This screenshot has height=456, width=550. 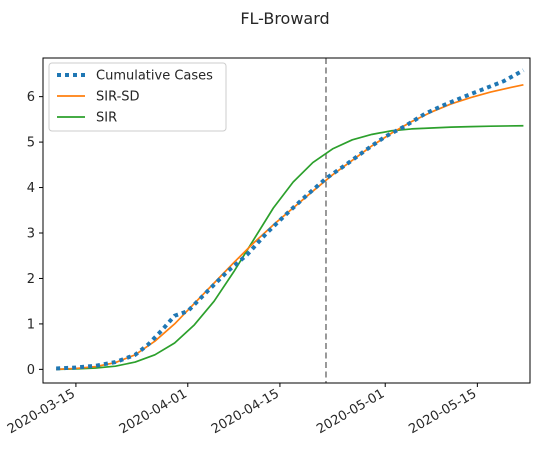 What do you see at coordinates (284, 18) in the screenshot?
I see `chart-title: FL-Broward` at bounding box center [284, 18].